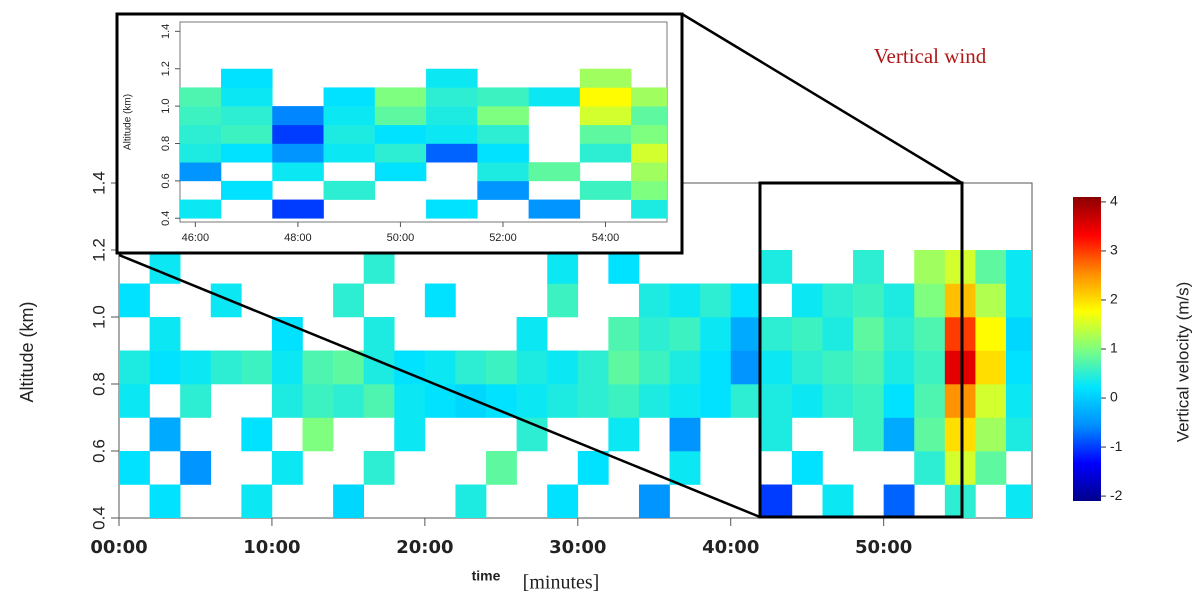 The image size is (1199, 601). What do you see at coordinates (298, 238) in the screenshot?
I see `x-tick-label: 48:00` at bounding box center [298, 238].